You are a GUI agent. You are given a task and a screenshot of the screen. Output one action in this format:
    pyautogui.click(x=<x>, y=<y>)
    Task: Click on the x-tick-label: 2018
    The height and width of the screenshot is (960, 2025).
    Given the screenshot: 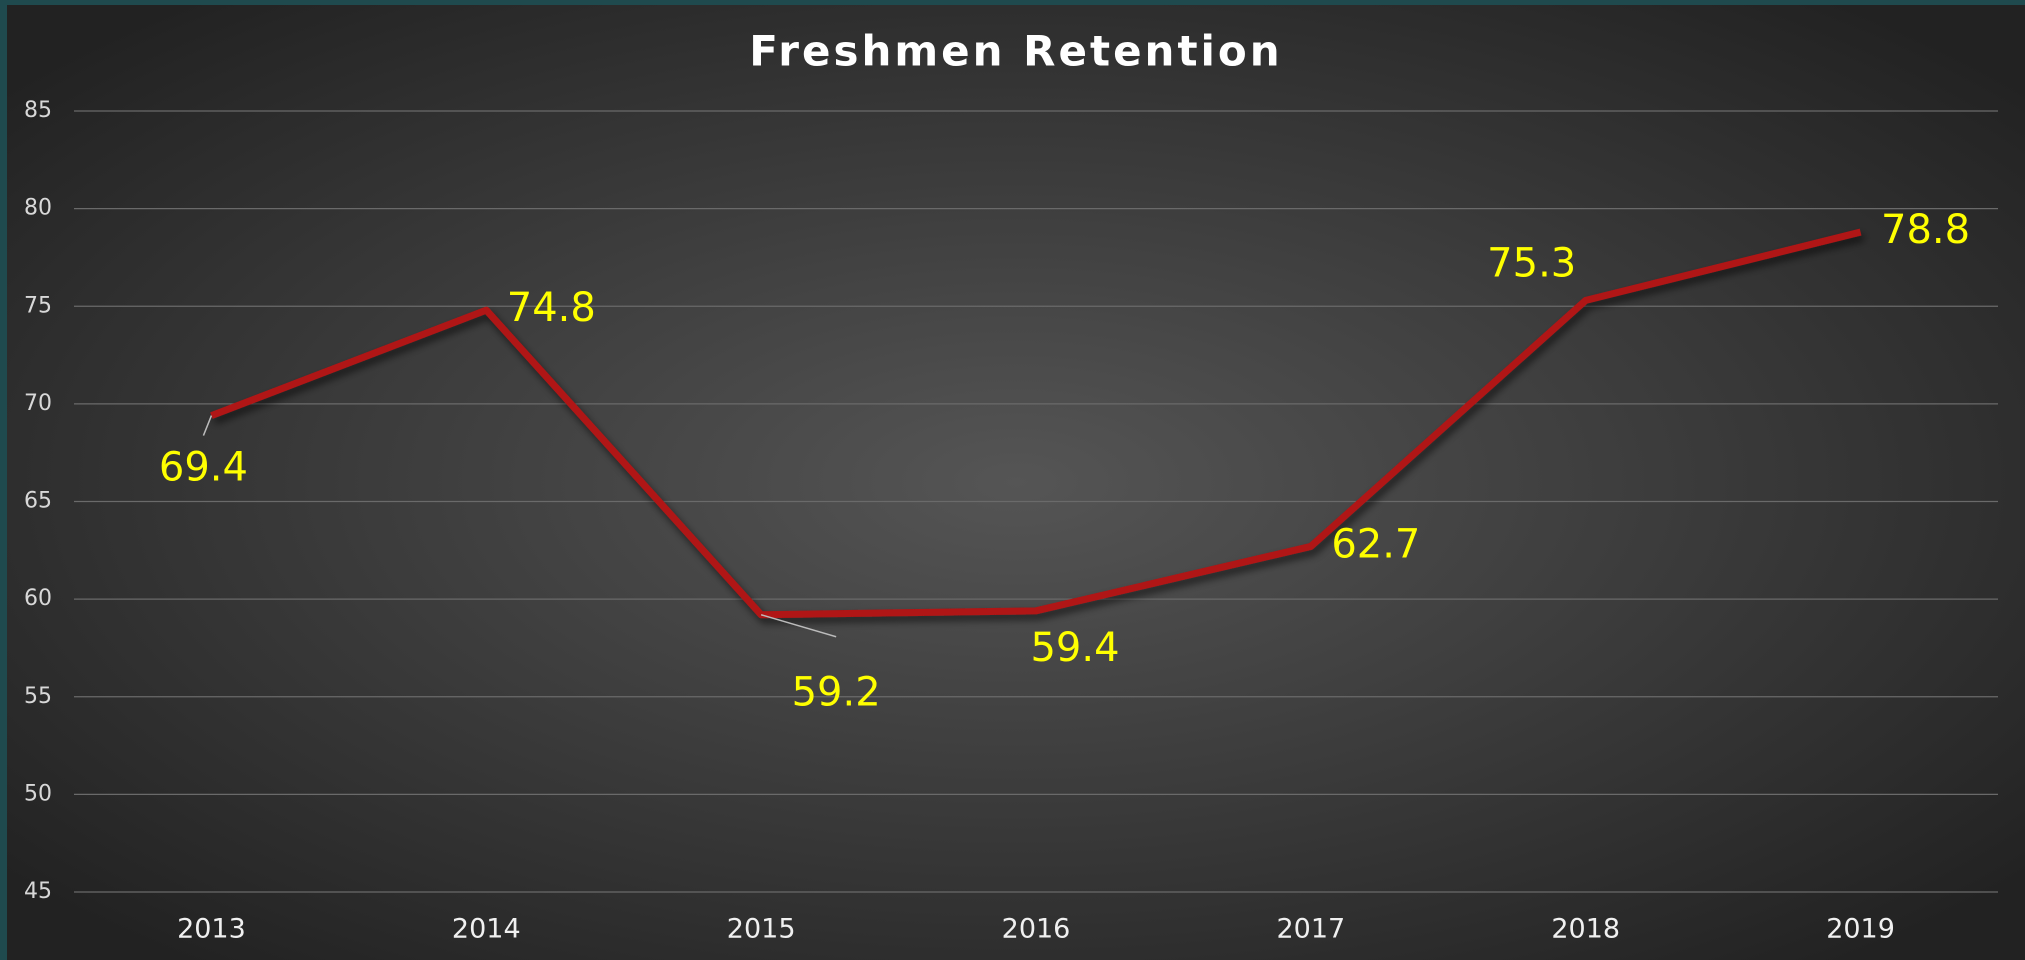 What is the action you would take?
    pyautogui.click(x=1585, y=929)
    